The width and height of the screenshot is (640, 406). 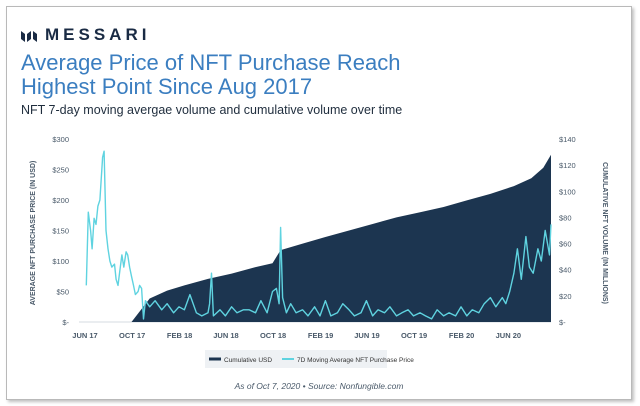 I want to click on left-tick-label: $100, so click(x=60, y=261).